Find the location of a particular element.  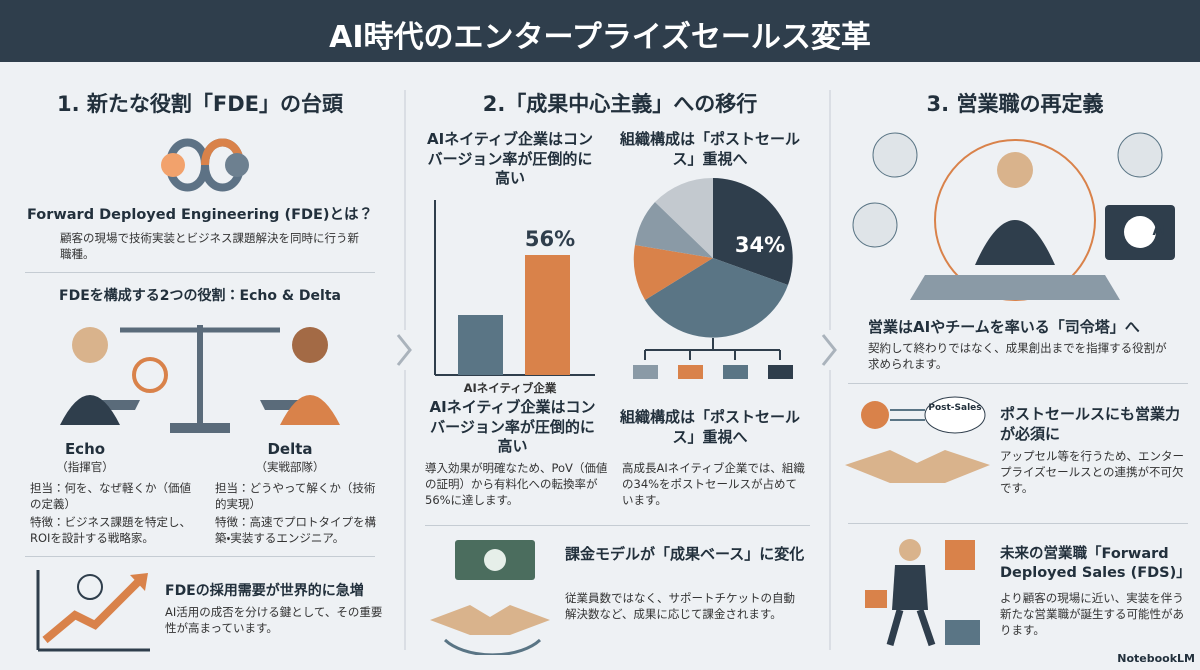

pricing-desc: 従業員数ではなく、サポートチケットの自動解決数など、成果に応じて課金されます。 is located at coordinates (680, 606).